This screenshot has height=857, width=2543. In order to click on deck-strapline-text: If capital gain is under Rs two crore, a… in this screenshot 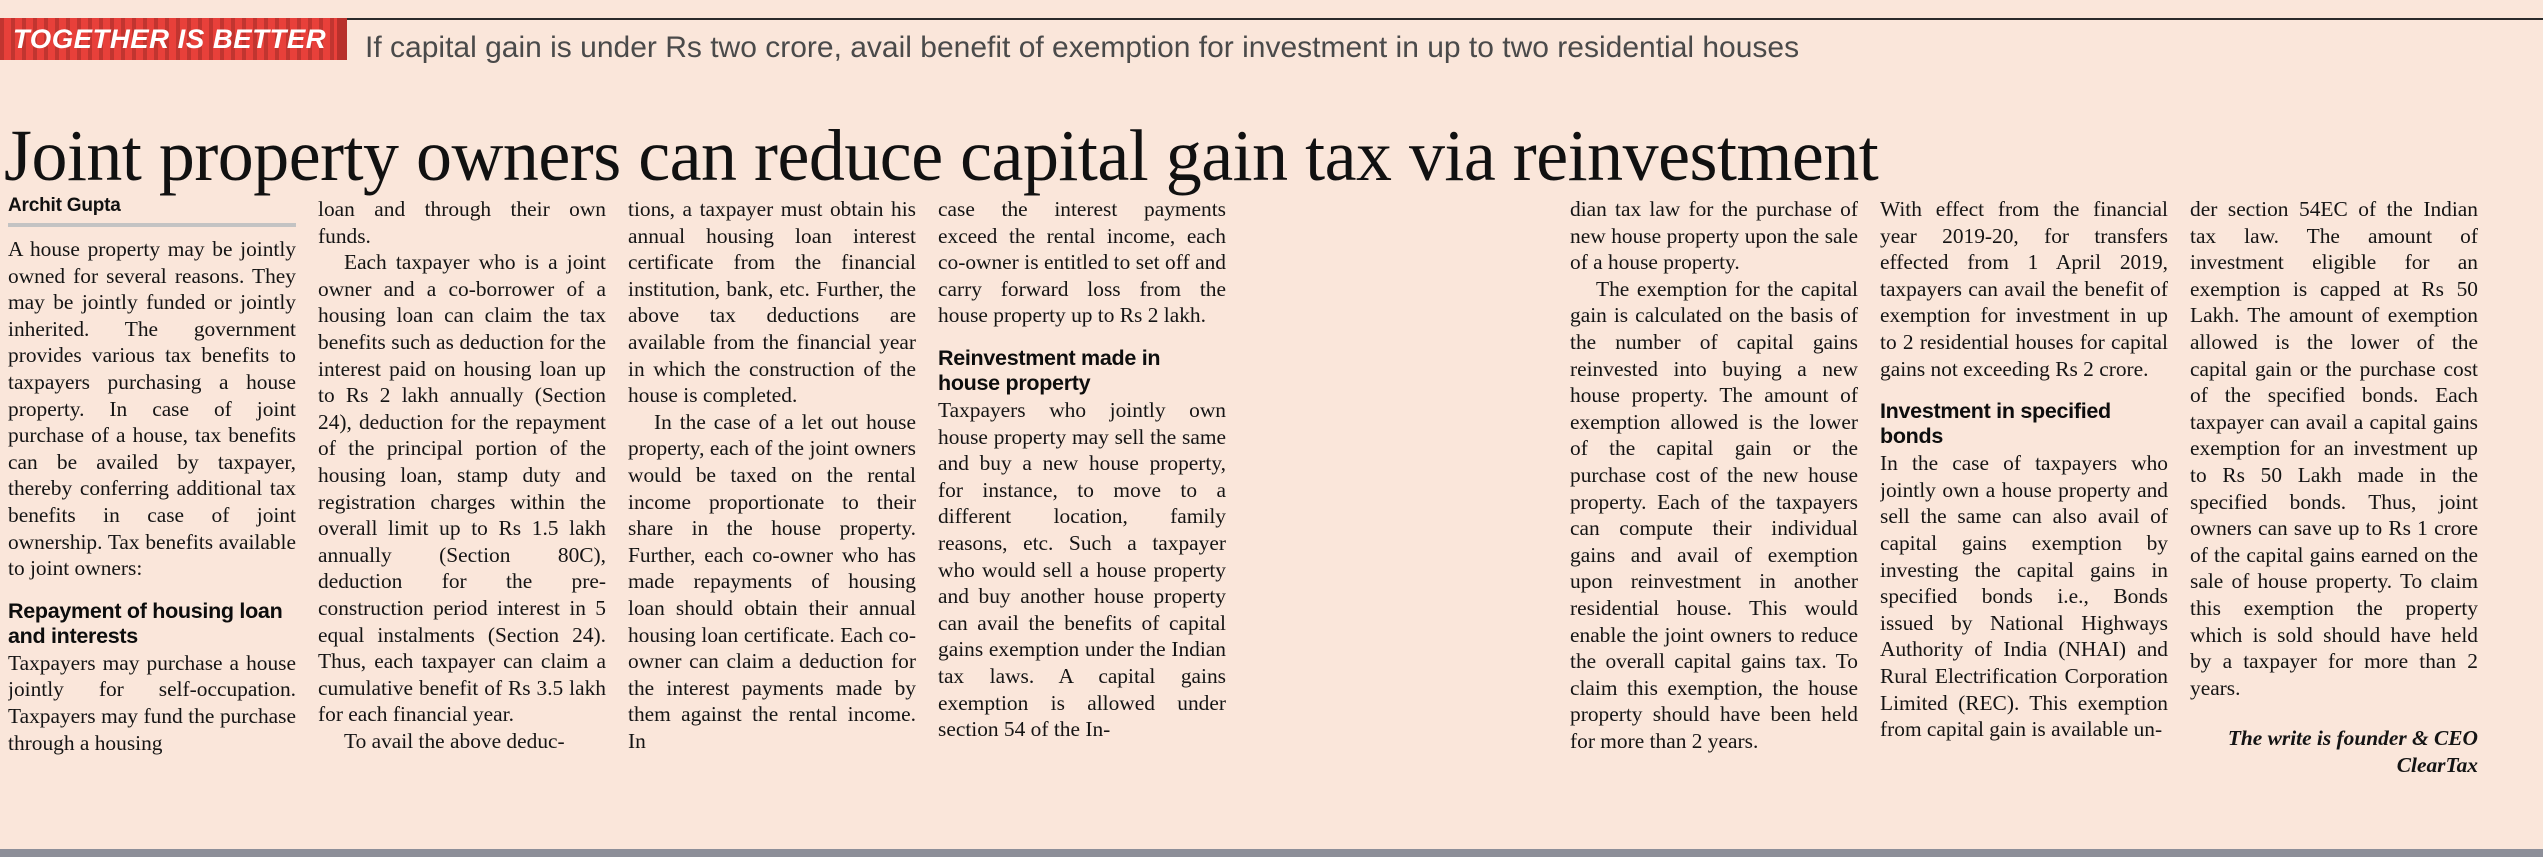, I will do `click(1082, 47)`.